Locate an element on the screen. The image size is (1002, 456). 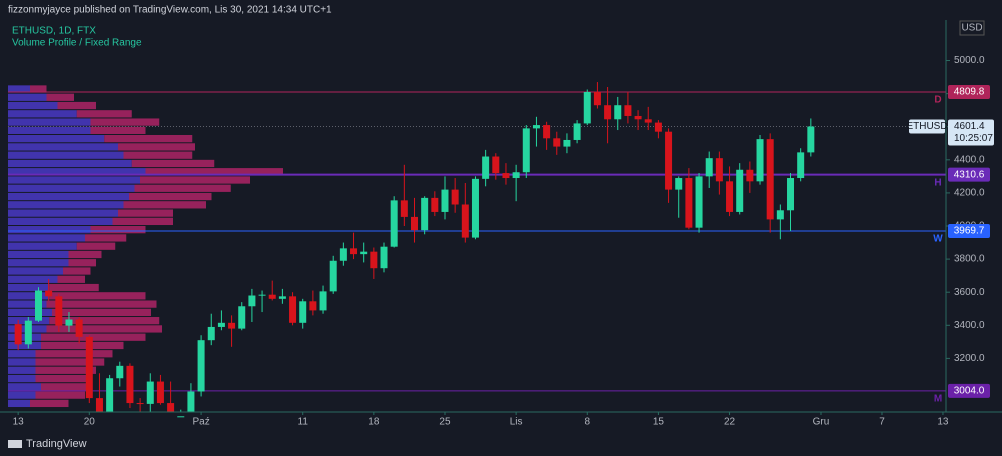
y-tick-label: 3600.0 is located at coordinates (969, 292).